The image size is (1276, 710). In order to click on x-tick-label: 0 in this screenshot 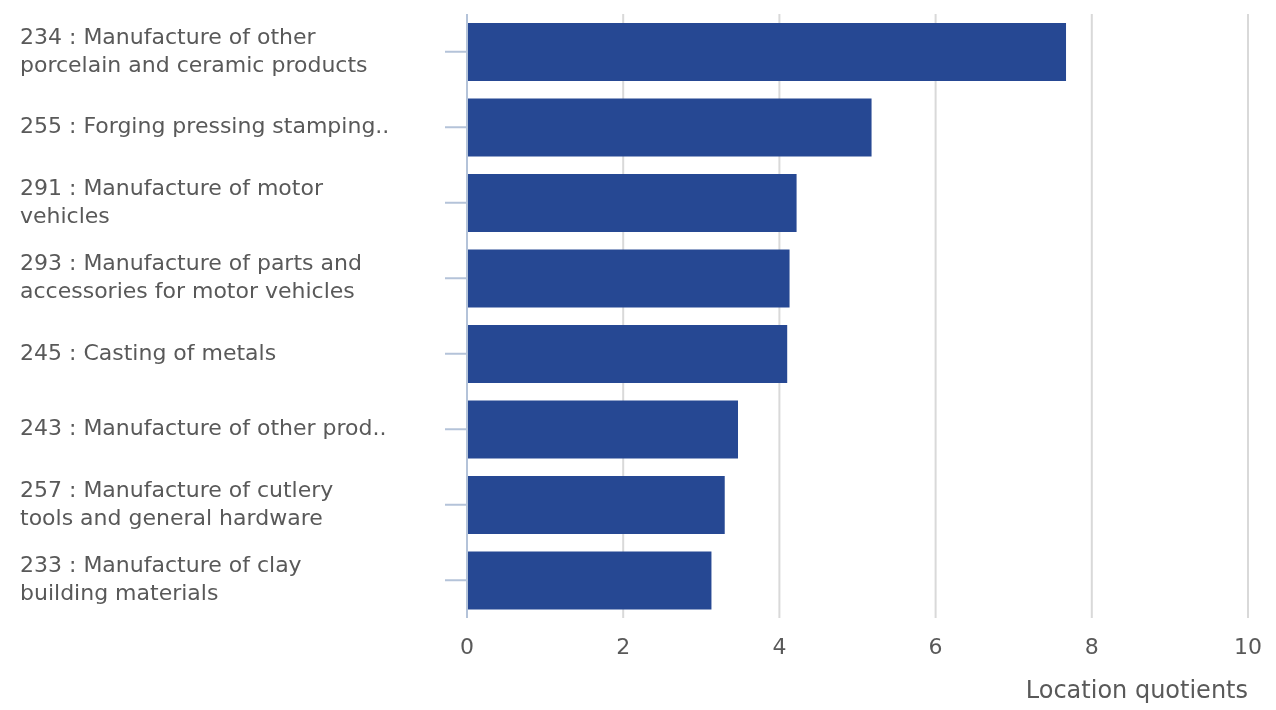, I will do `click(467, 646)`.